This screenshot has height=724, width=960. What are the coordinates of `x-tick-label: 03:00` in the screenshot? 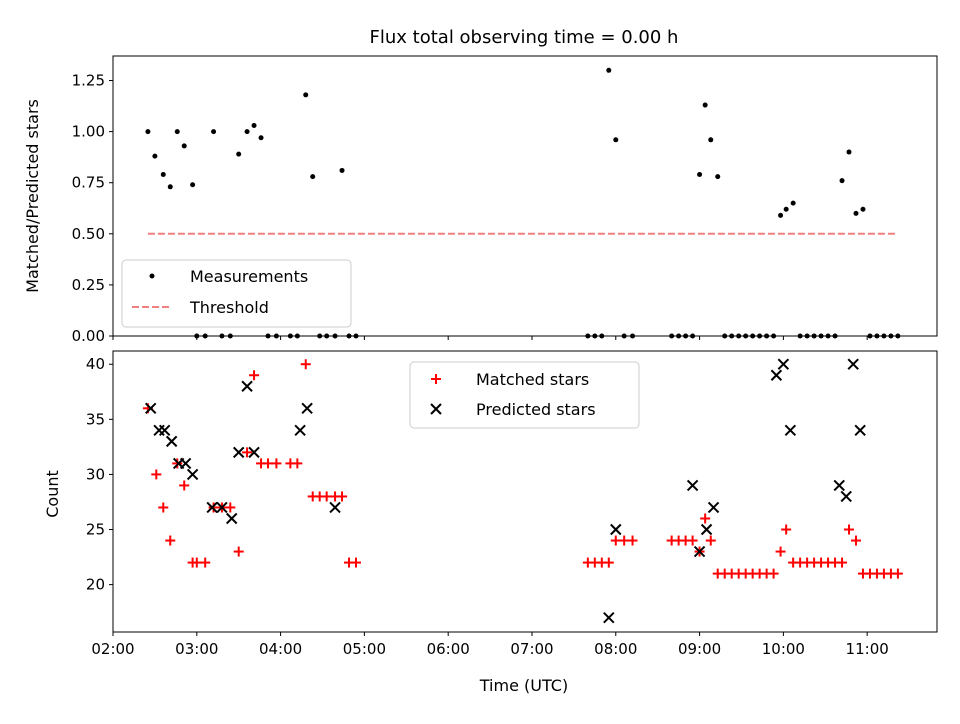 It's located at (196, 649).